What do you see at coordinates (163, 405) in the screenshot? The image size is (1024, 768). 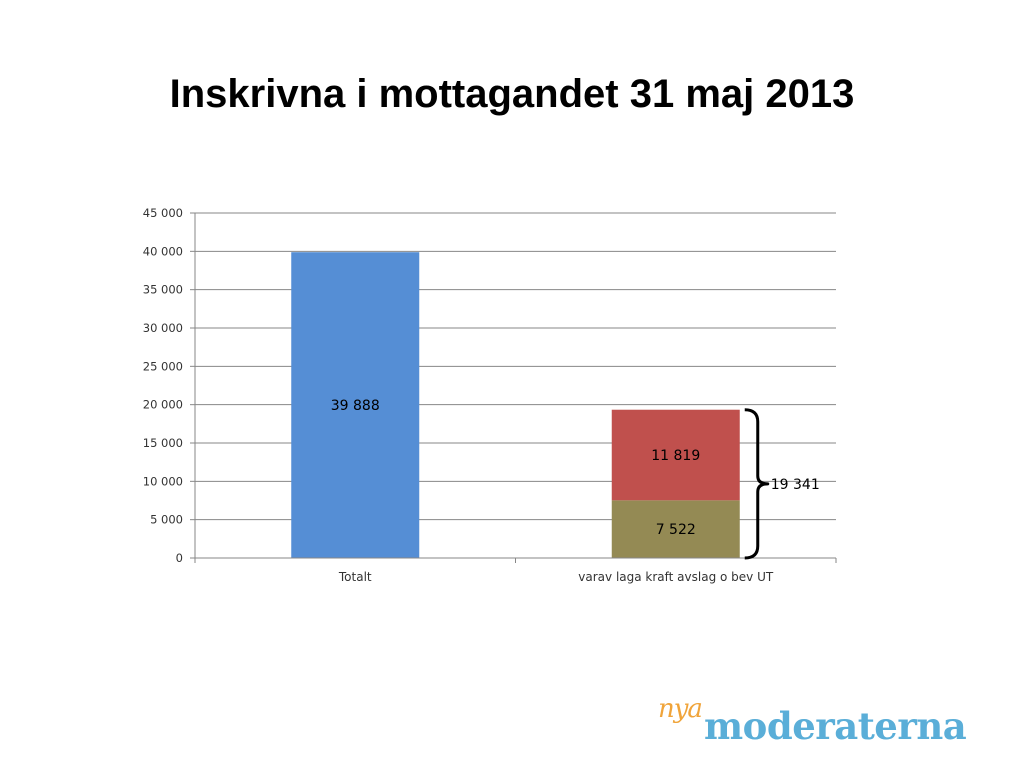 I see `y-tick-label: 20 000` at bounding box center [163, 405].